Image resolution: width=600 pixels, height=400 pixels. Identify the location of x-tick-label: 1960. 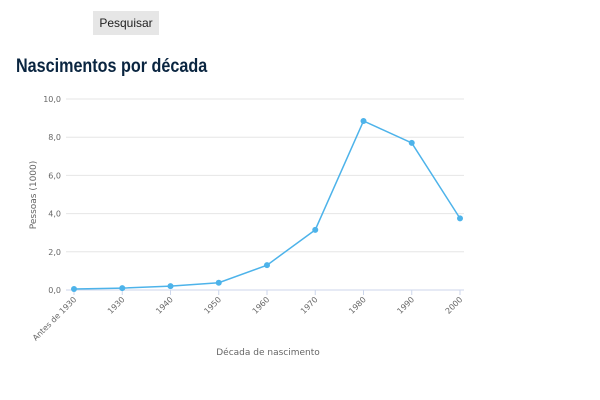
(261, 305).